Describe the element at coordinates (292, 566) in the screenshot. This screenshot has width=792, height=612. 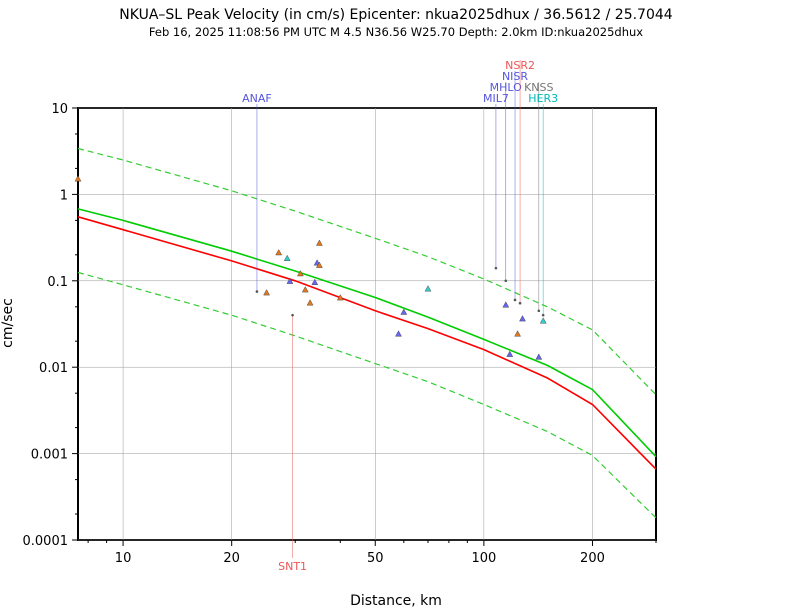
I see `station-label: SNT1` at that location.